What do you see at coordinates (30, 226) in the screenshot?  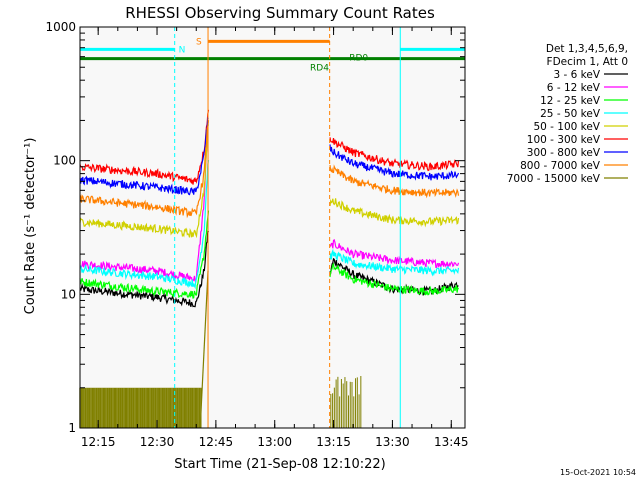 I see `y-axis-label: Count Rate (s⁻¹ detector⁻¹)` at bounding box center [30, 226].